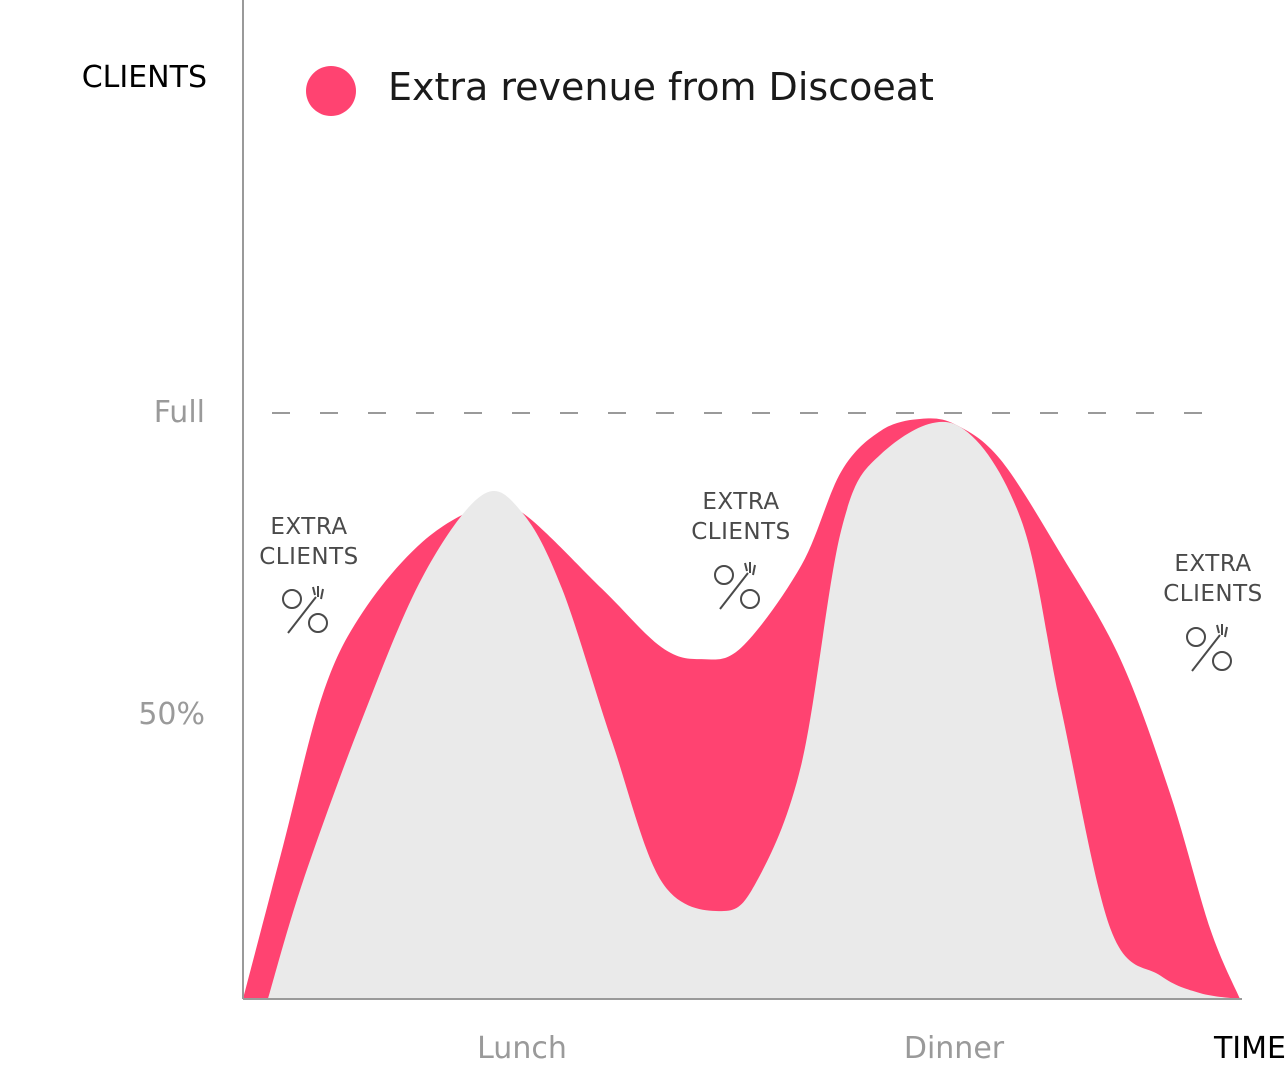  Describe the element at coordinates (522, 1048) in the screenshot. I see `x-tick-label-lunch: Lunch` at that location.